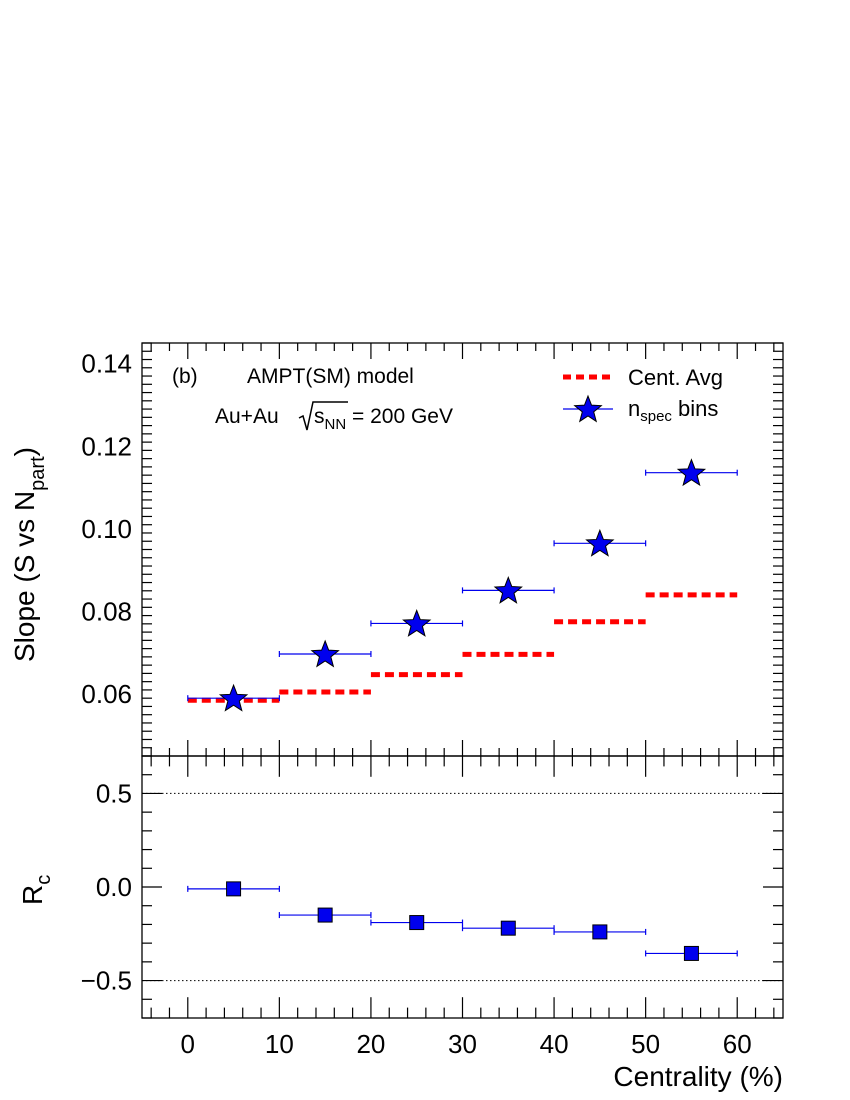  I want to click on reference-lines, so click(462, 887).